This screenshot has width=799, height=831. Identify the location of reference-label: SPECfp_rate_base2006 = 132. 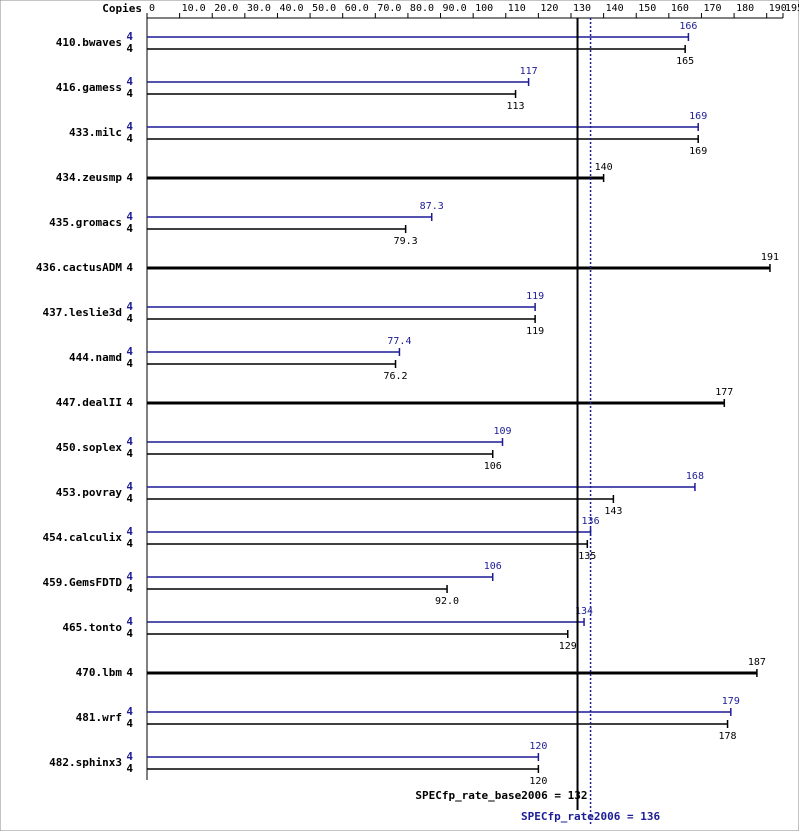
(501, 795).